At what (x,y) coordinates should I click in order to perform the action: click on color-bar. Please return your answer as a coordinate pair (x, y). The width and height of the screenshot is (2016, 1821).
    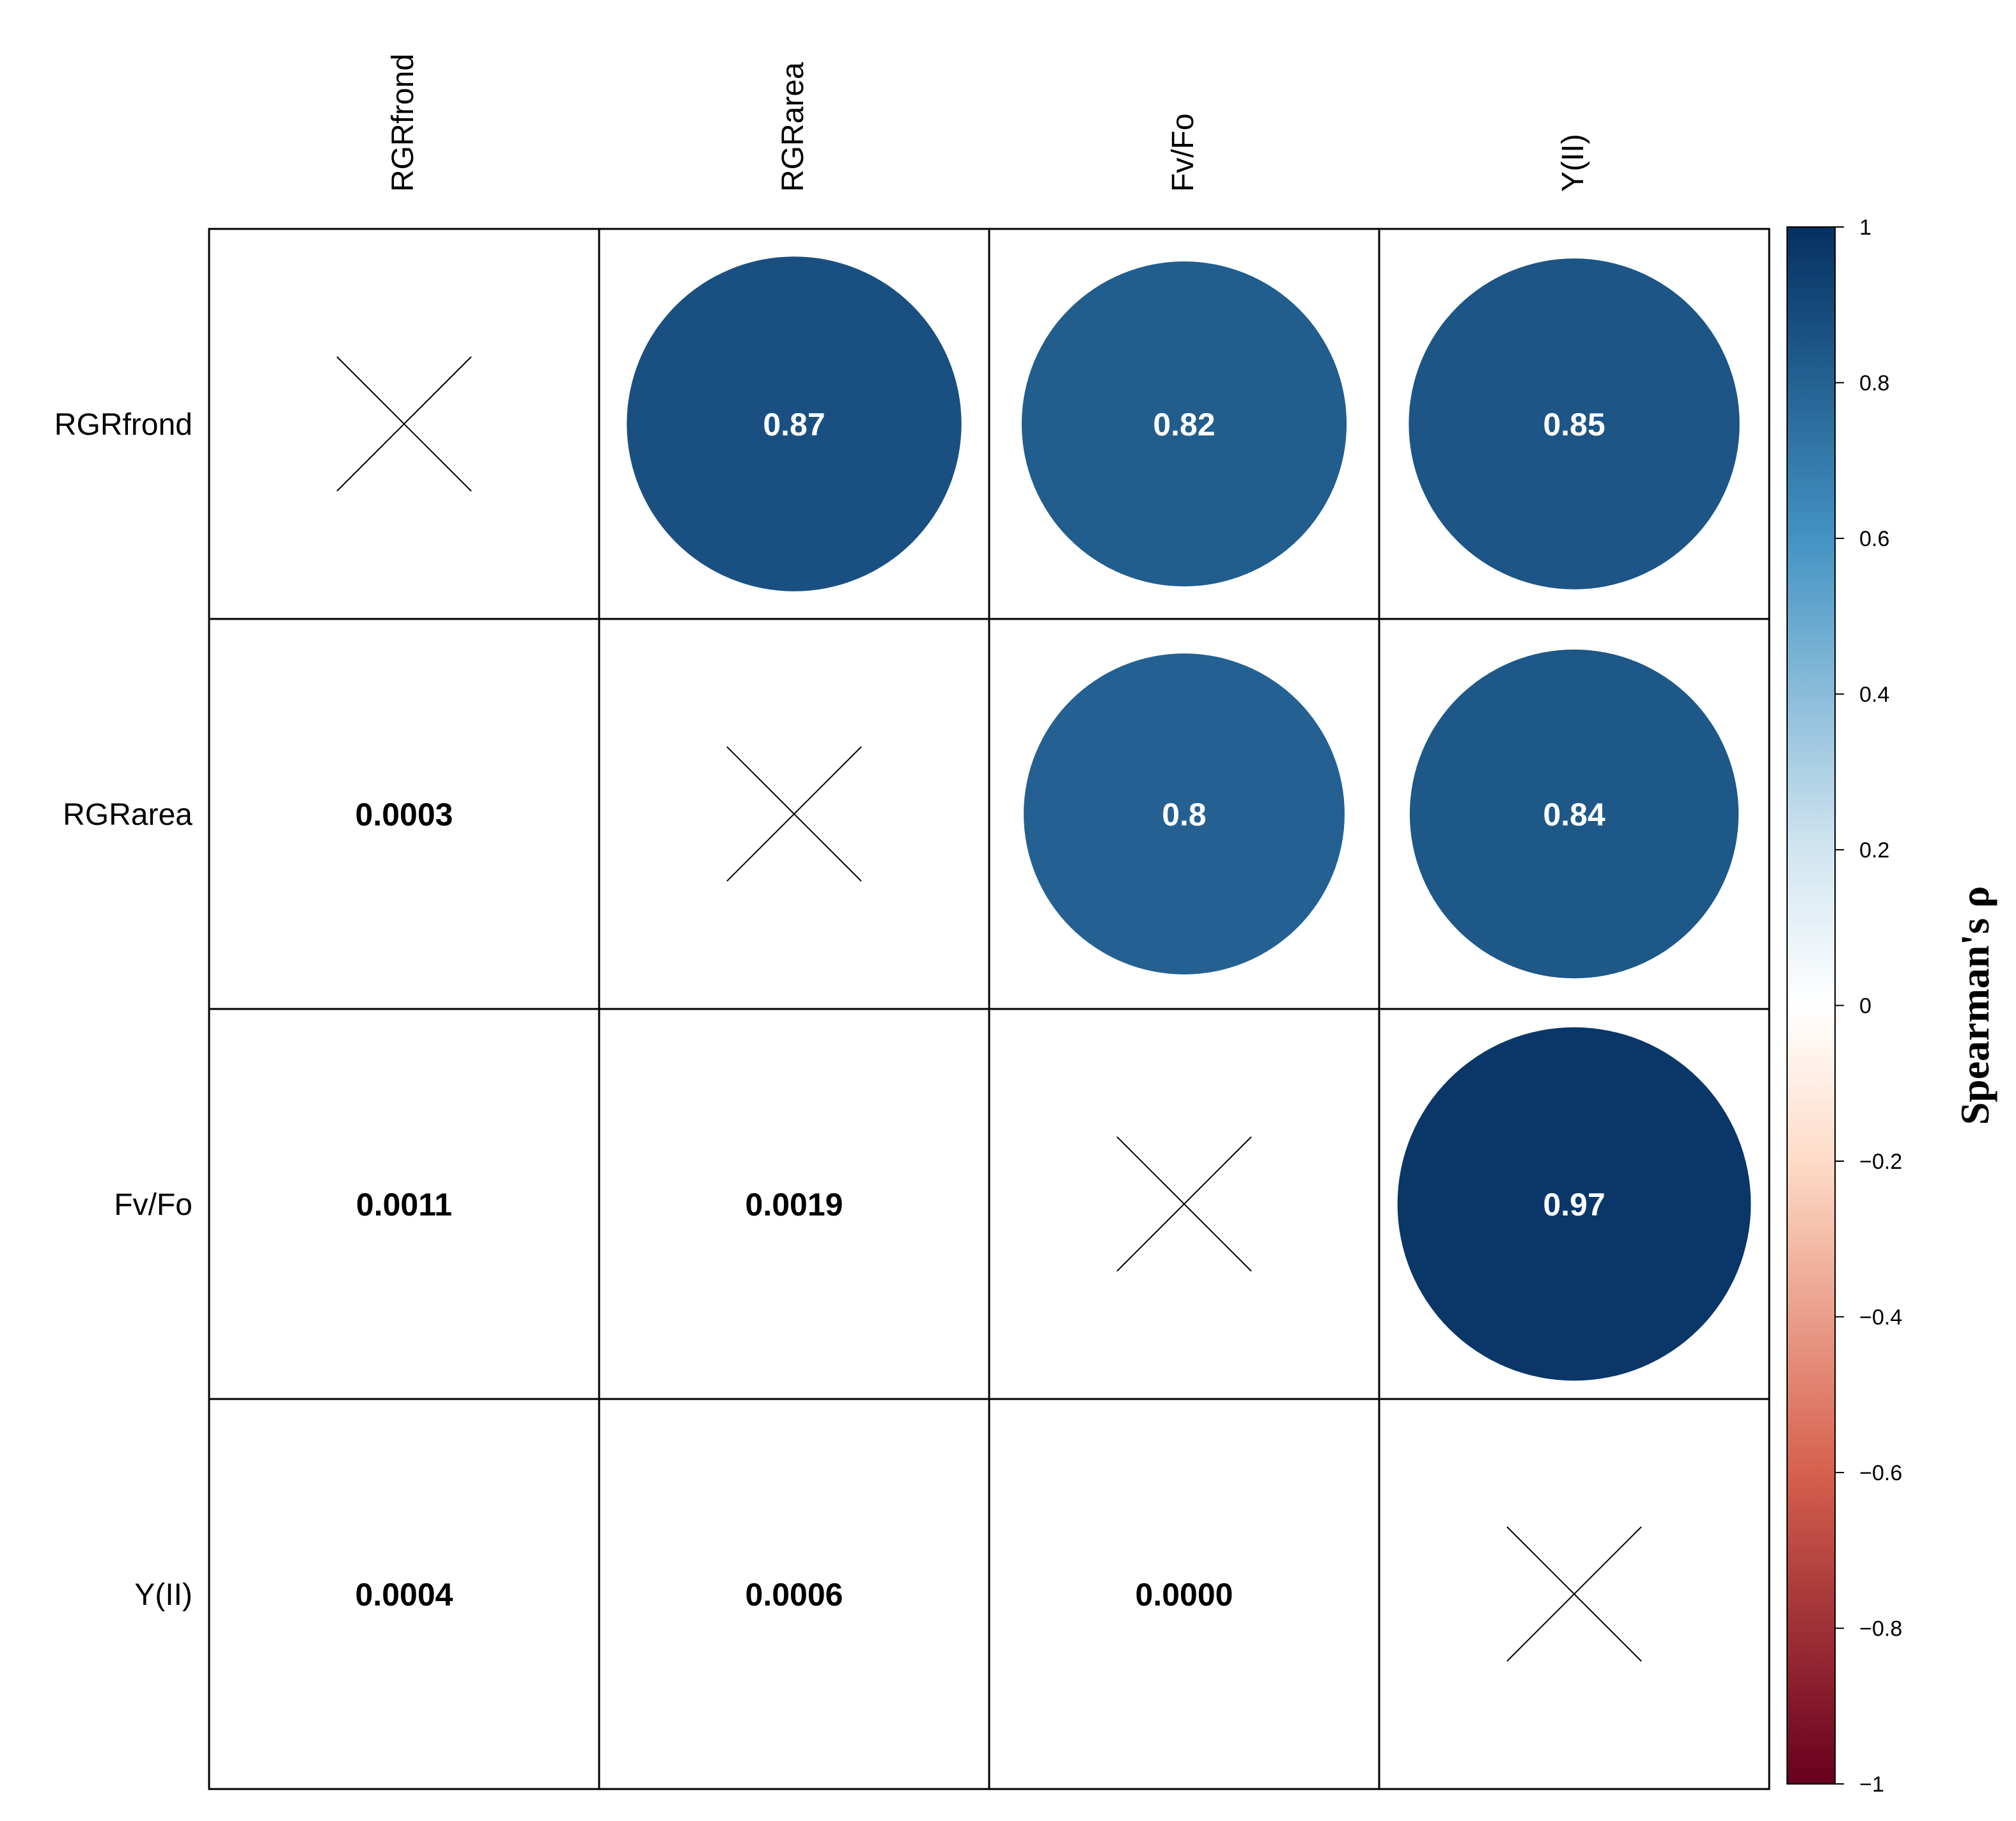
    Looking at the image, I should click on (1811, 1005).